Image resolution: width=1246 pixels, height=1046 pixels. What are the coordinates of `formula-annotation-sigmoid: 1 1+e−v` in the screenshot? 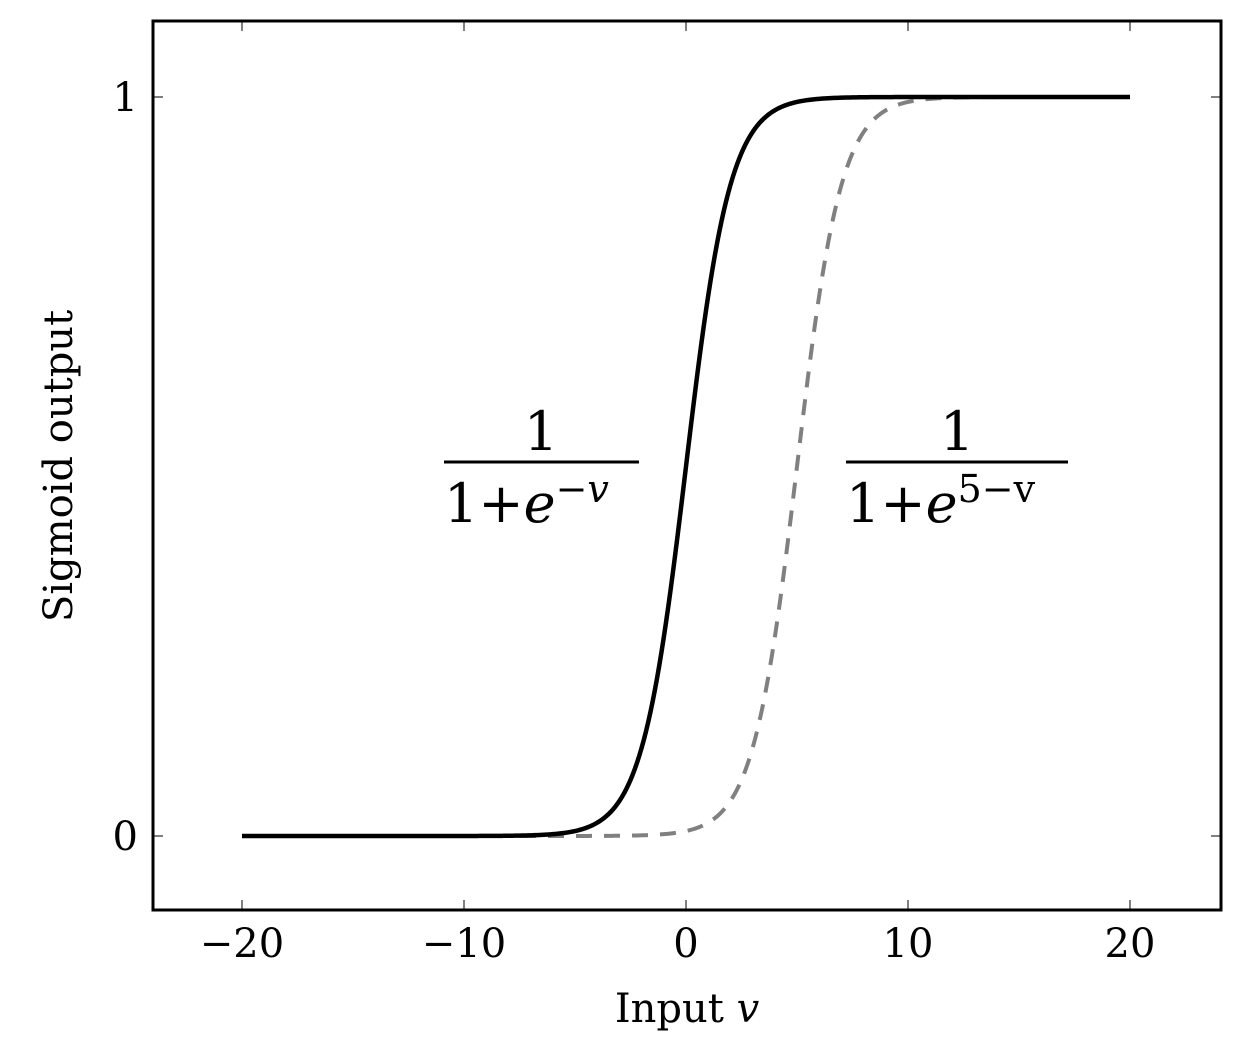 It's located at (541, 467).